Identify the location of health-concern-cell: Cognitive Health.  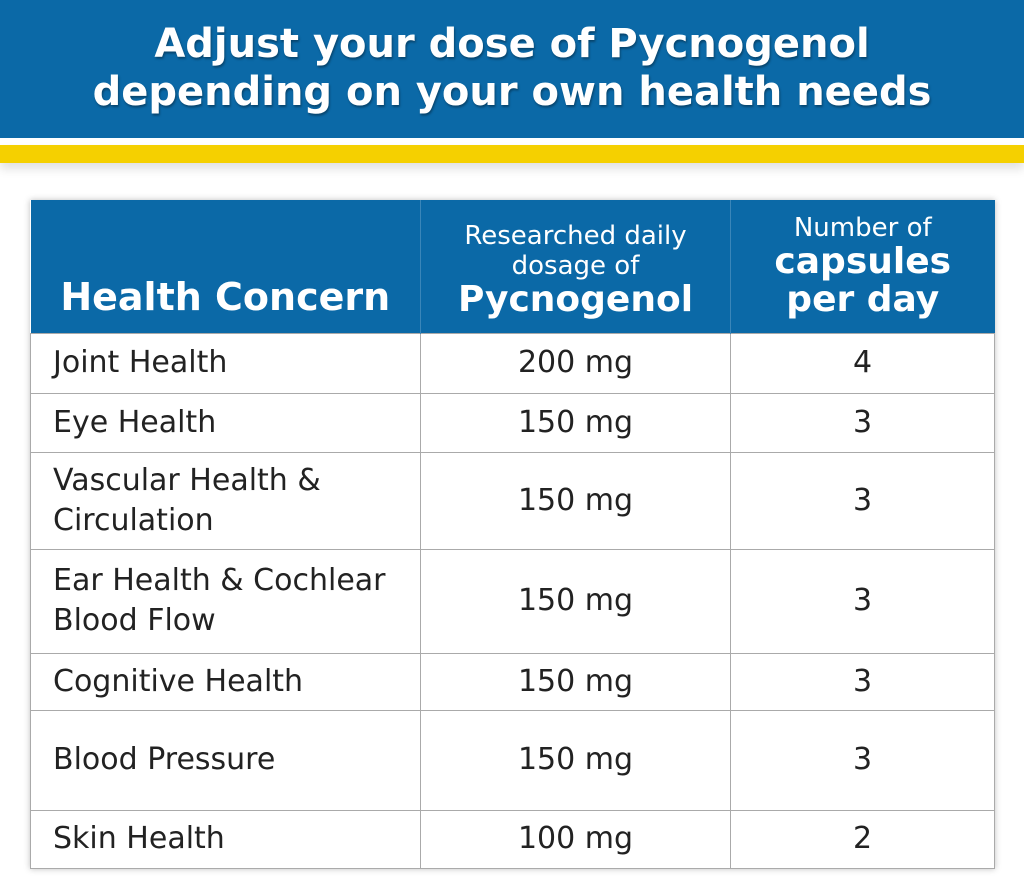
(225, 681).